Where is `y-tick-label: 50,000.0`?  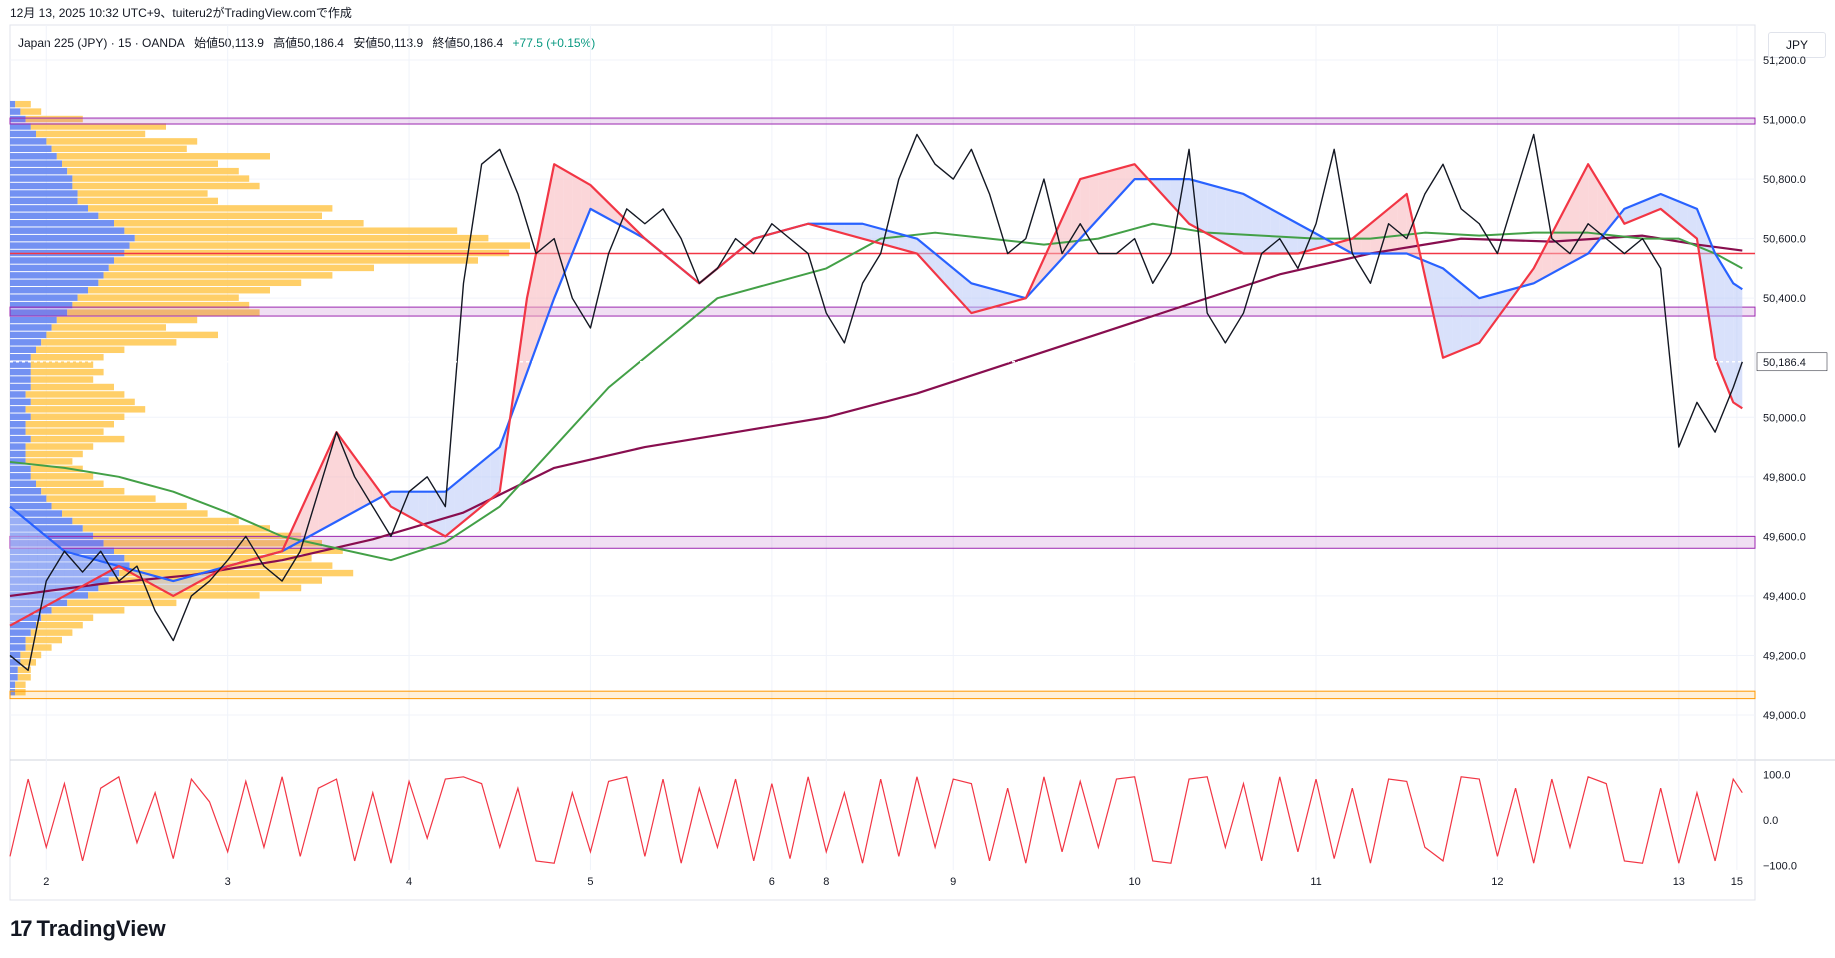
y-tick-label: 50,000.0 is located at coordinates (1784, 418).